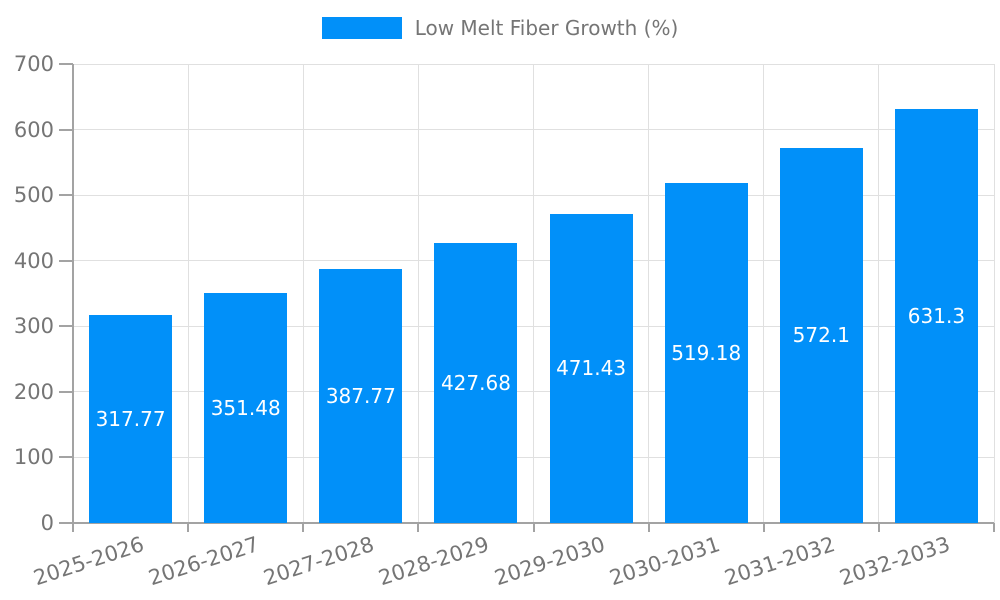 The width and height of the screenshot is (1000, 600). Describe the element at coordinates (33, 391) in the screenshot. I see `y-tick-label: 200` at that location.